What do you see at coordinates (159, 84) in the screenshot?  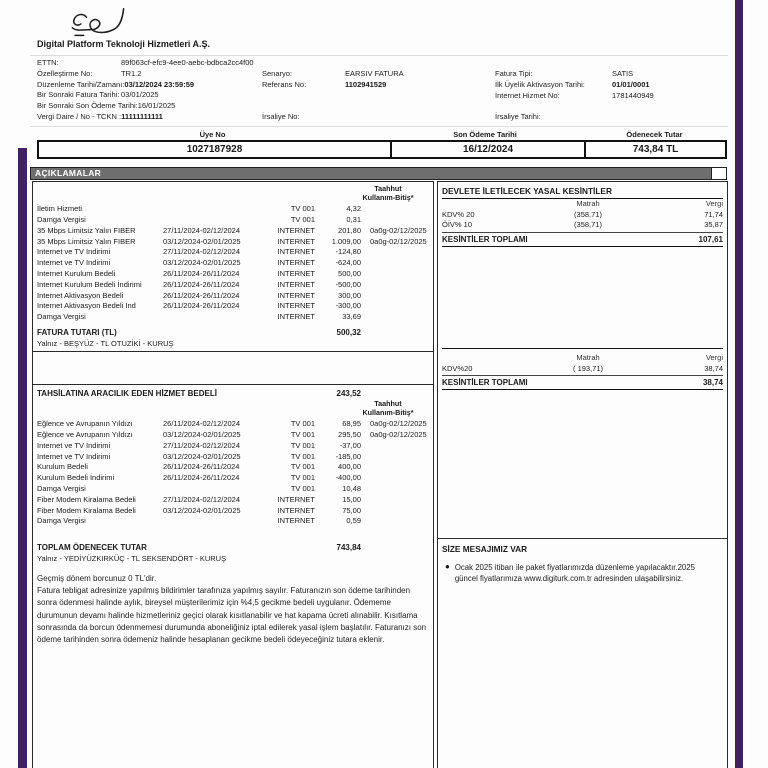 I see `meta-value: 03/12/2024 23:59:59` at bounding box center [159, 84].